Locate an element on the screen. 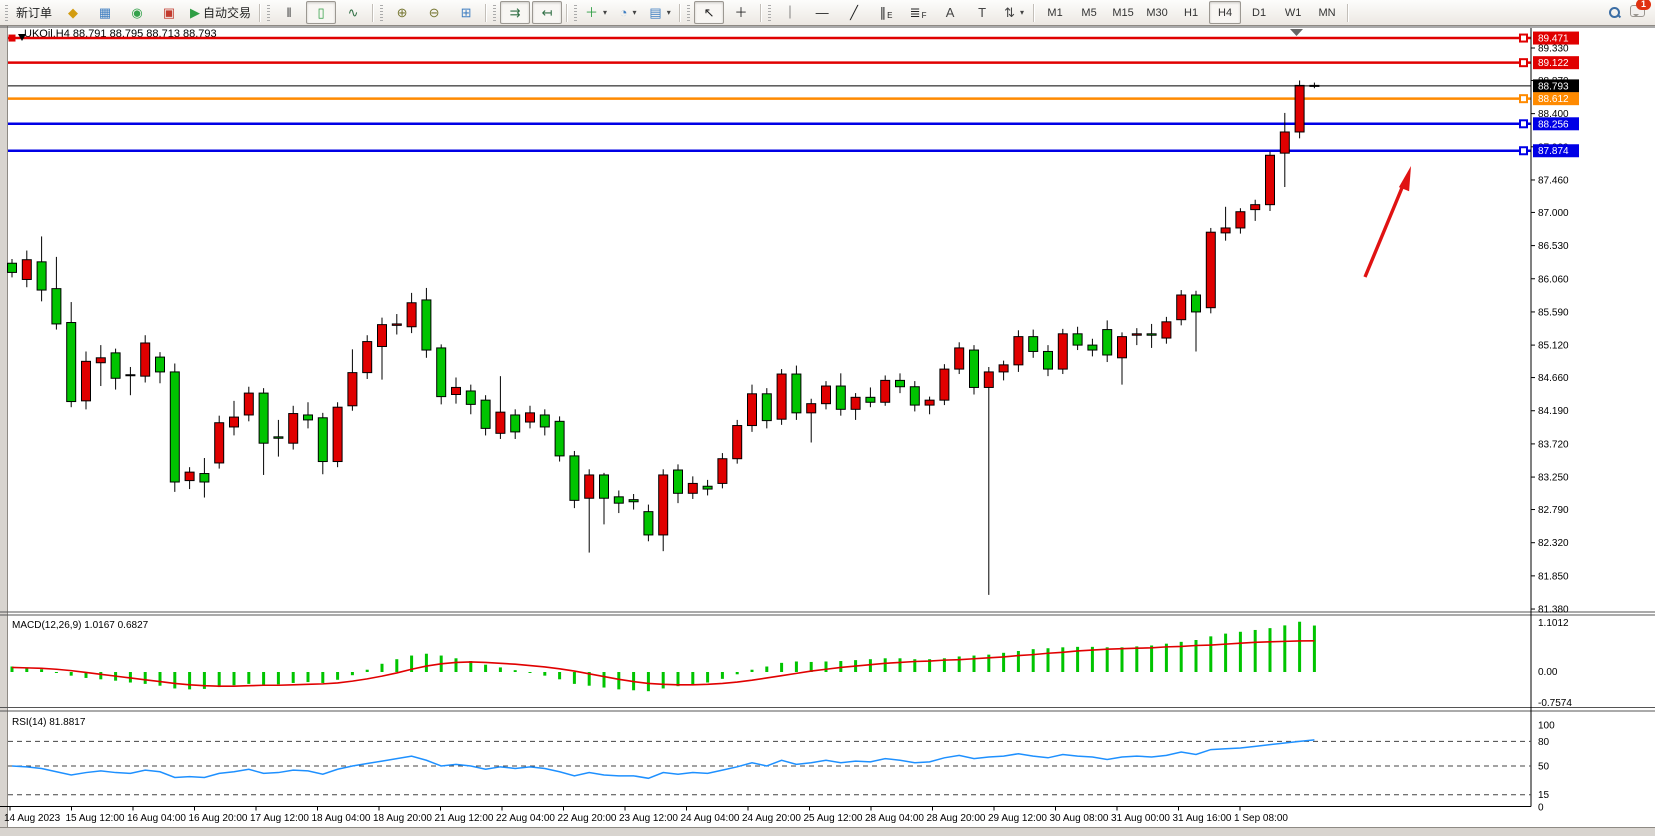 This screenshot has height=836, width=1655. chart-shift-button: ↤ is located at coordinates (547, 12).